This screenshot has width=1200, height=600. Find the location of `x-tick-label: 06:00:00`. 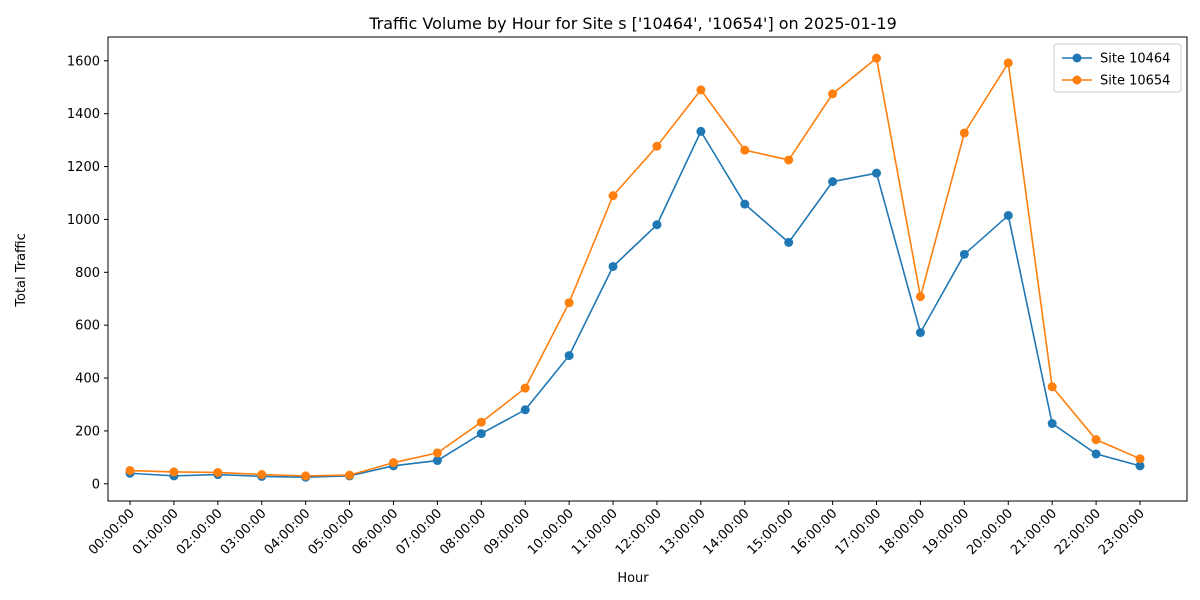

x-tick-label: 06:00:00 is located at coordinates (375, 532).